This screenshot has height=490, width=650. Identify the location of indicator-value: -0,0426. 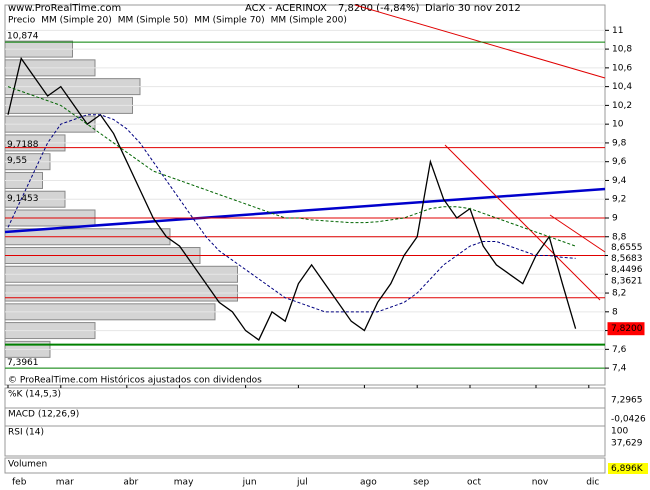
(628, 420).